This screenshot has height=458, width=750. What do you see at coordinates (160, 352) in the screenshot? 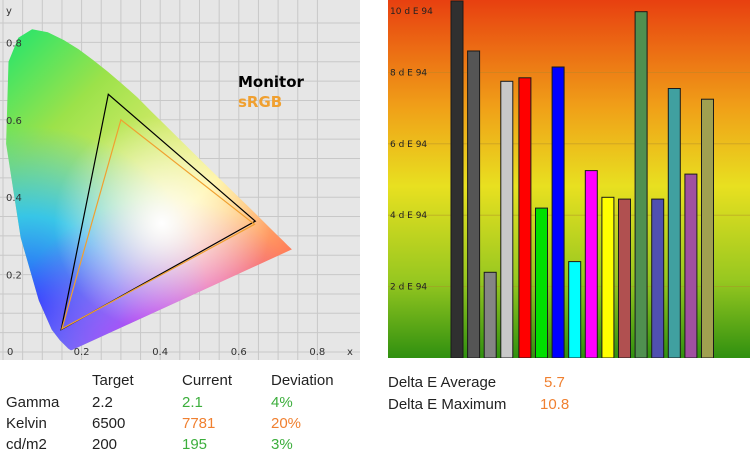
I see `cie-x-tick: 0.4` at bounding box center [160, 352].